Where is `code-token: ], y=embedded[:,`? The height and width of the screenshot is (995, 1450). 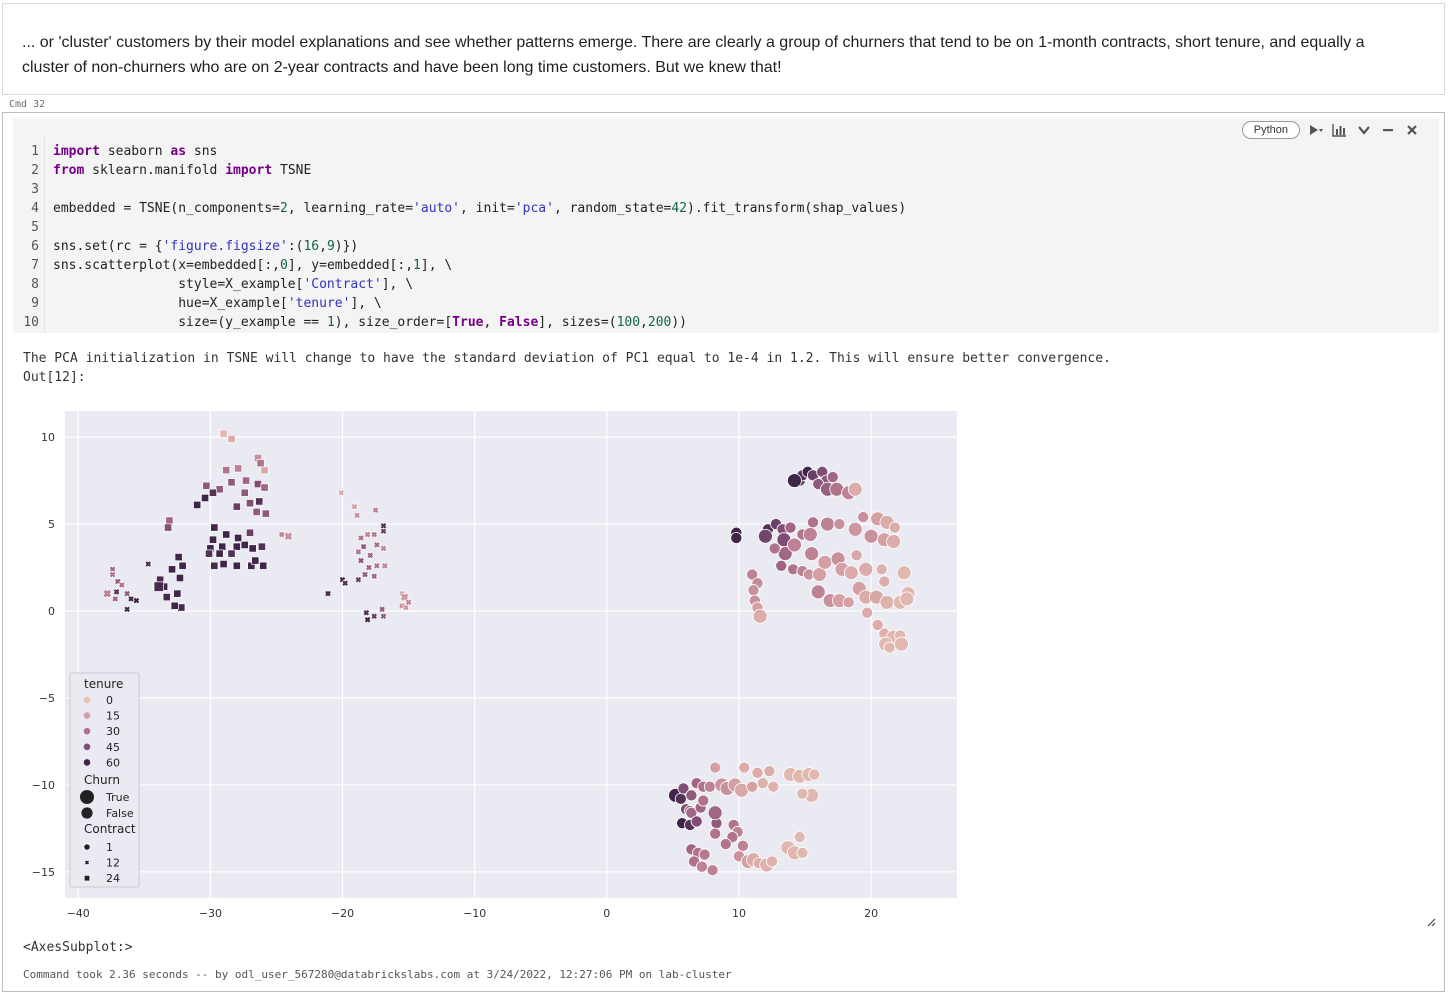 code-token: ], y=embedded[:, is located at coordinates (350, 265).